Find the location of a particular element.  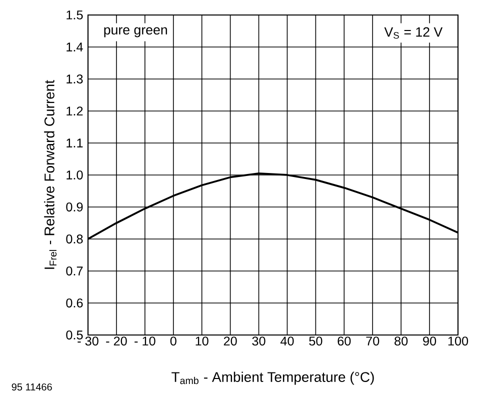

x-axis-title: T$_{amb}$ - Ambient Temperature (°C) is located at coordinates (273, 378).